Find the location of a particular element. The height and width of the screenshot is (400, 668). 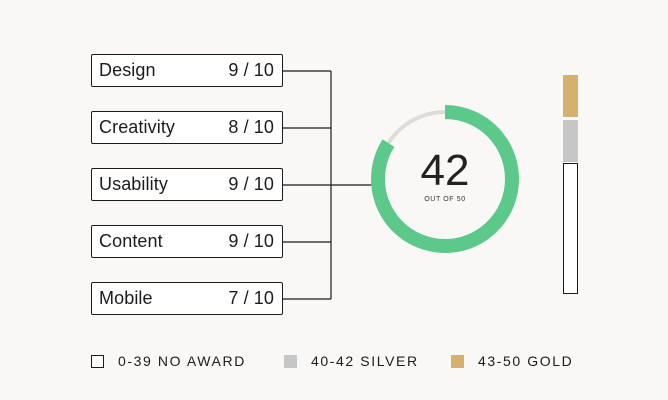

category-label: Design is located at coordinates (127, 70).